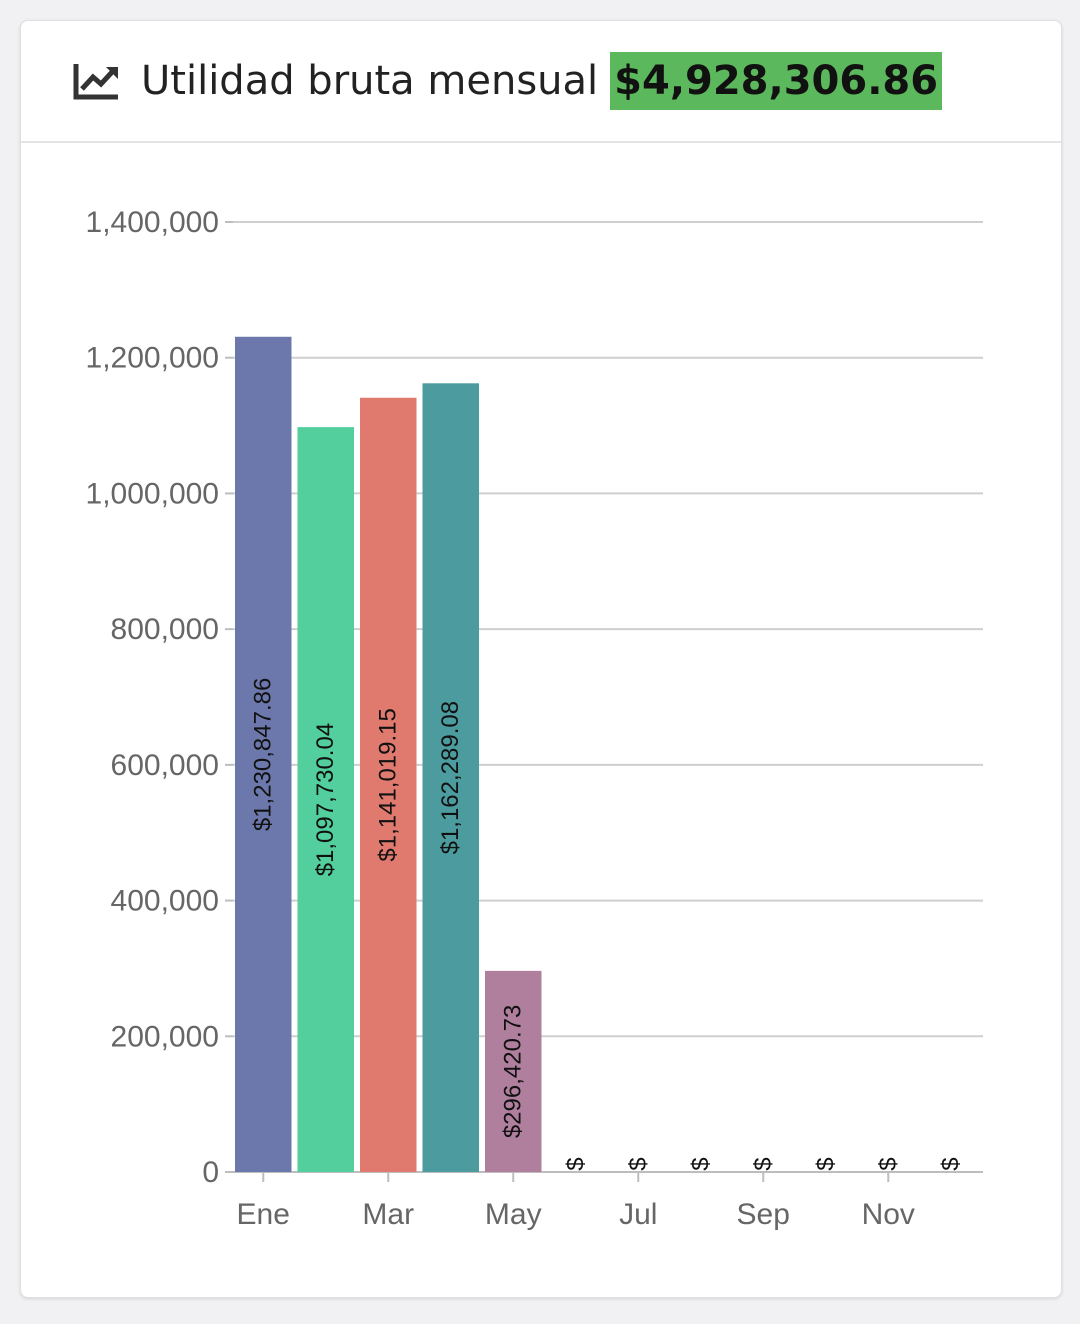  I want to click on y-tick-label: 1,000,000, so click(152, 493).